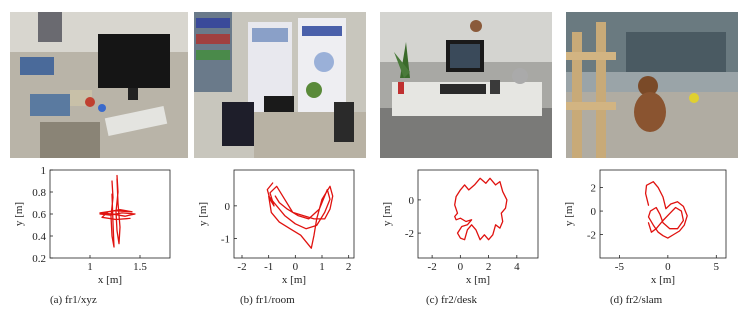 The width and height of the screenshot is (742, 321). I want to click on photo-fr2-desk, so click(466, 85).